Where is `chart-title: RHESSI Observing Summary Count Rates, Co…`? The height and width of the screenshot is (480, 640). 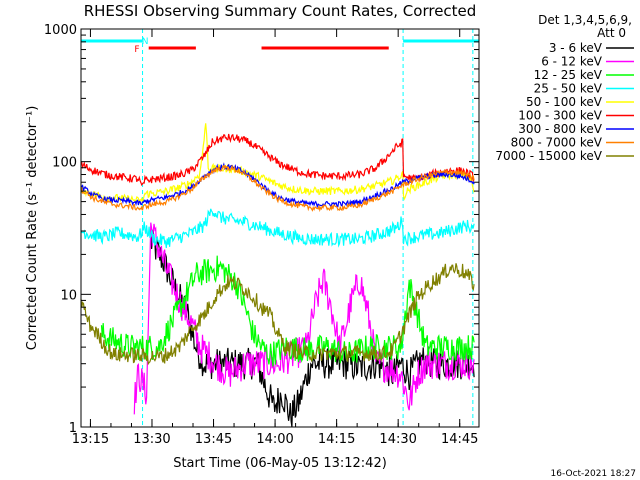
chart-title: RHESSI Observing Summary Count Rates, Co… is located at coordinates (280, 11).